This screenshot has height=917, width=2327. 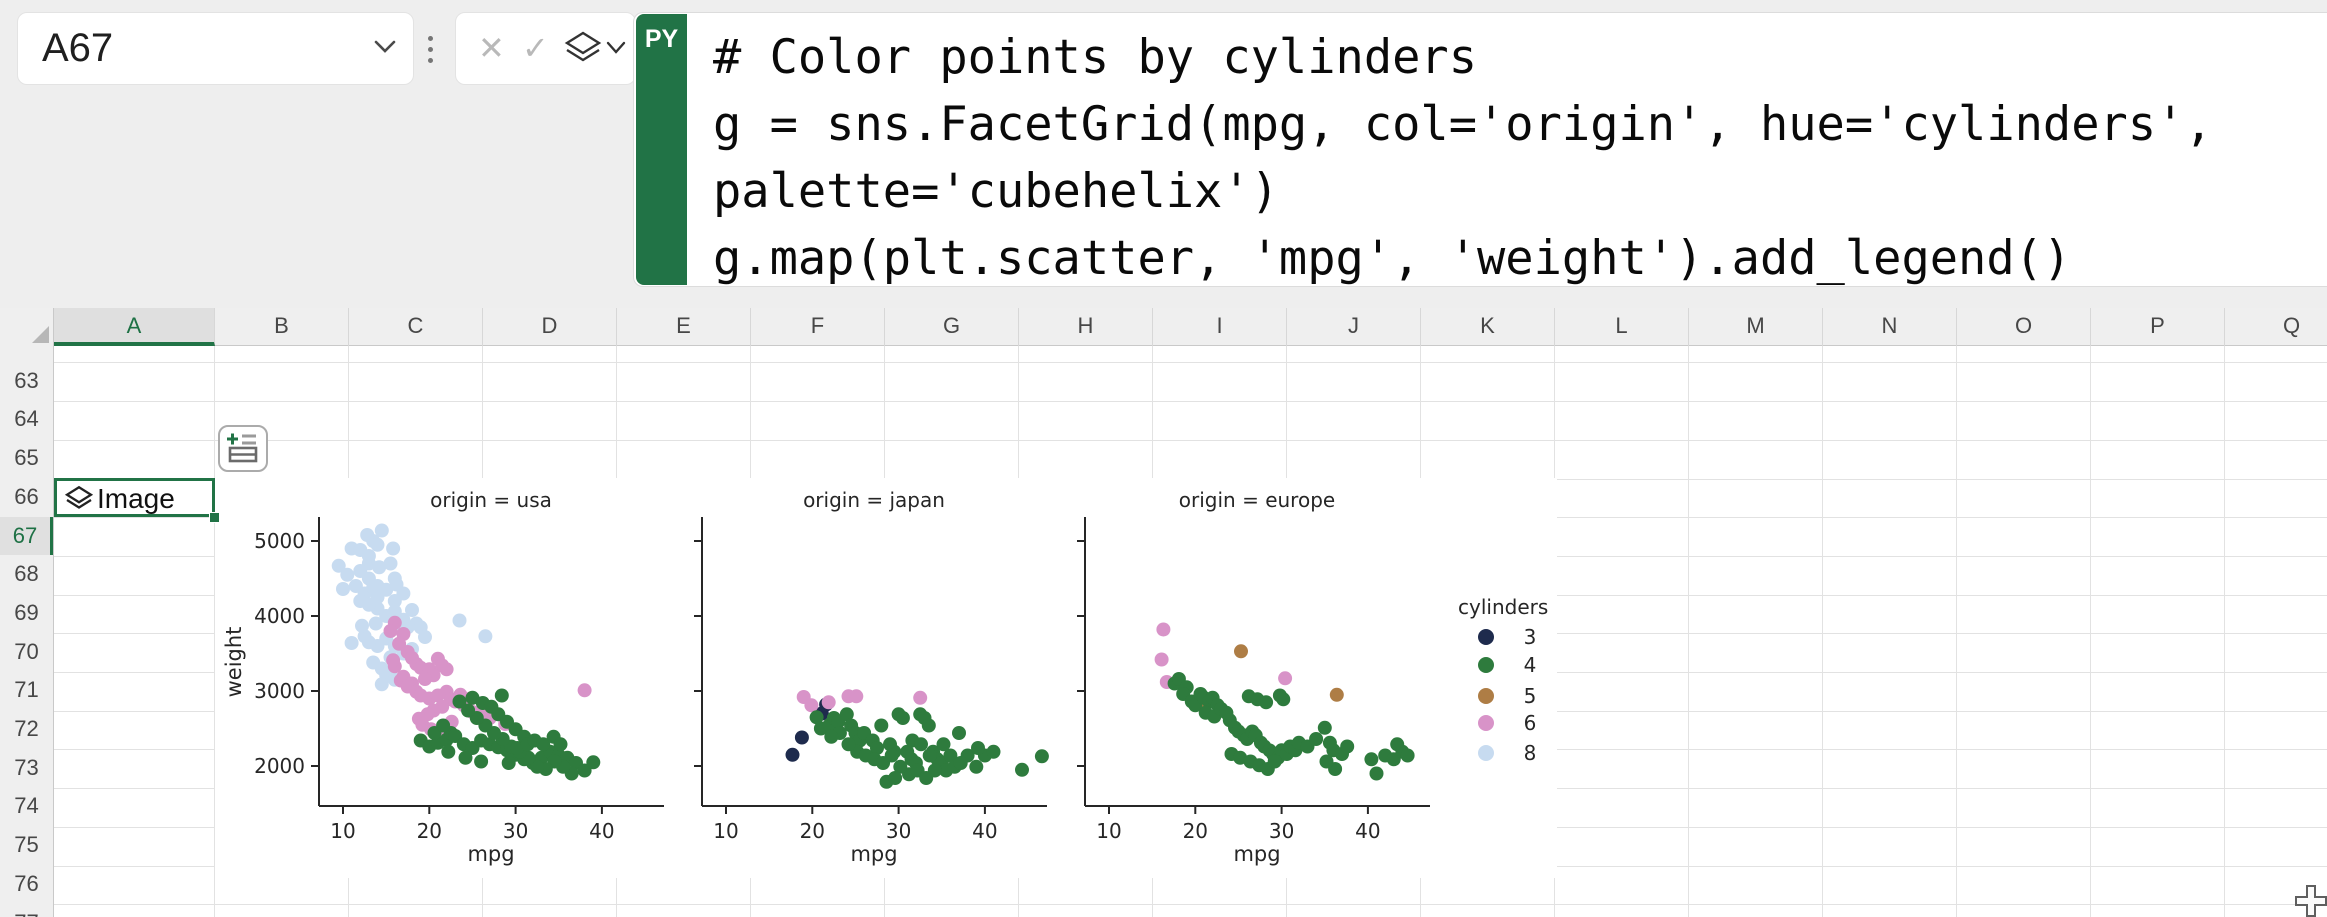 I want to click on column-header-B: B, so click(x=282, y=327).